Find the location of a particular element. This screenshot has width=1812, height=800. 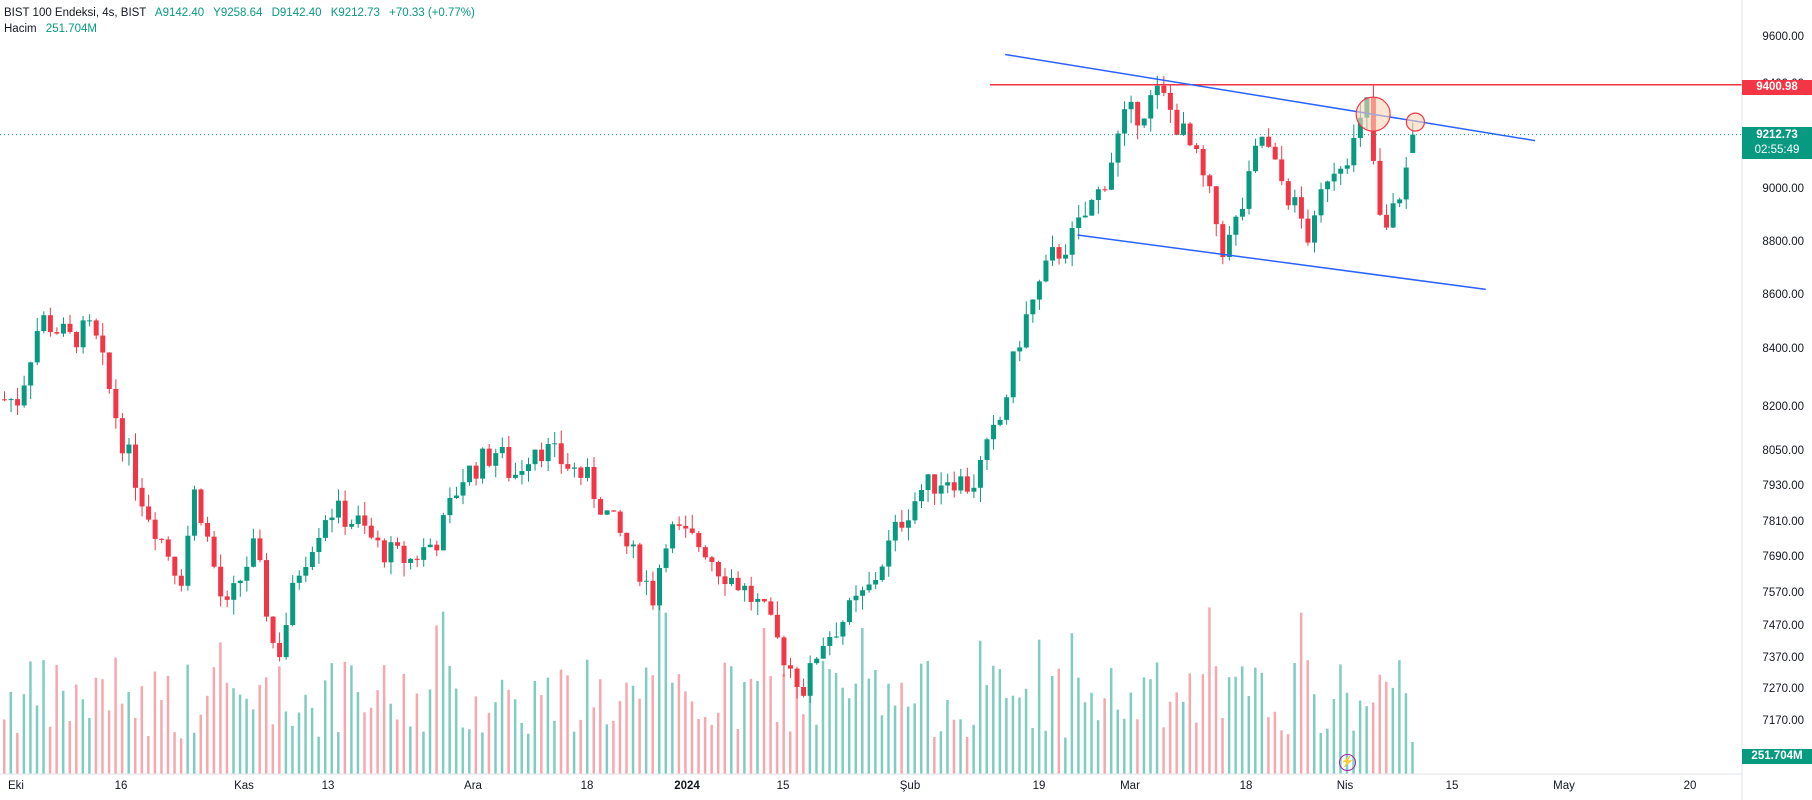

price-tick-label: 7170.00 is located at coordinates (1783, 721).